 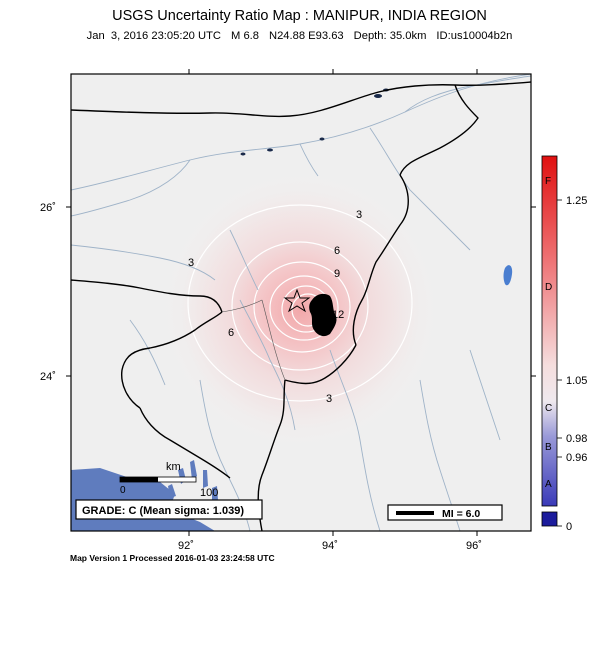 I want to click on lake, so click(x=508, y=275).